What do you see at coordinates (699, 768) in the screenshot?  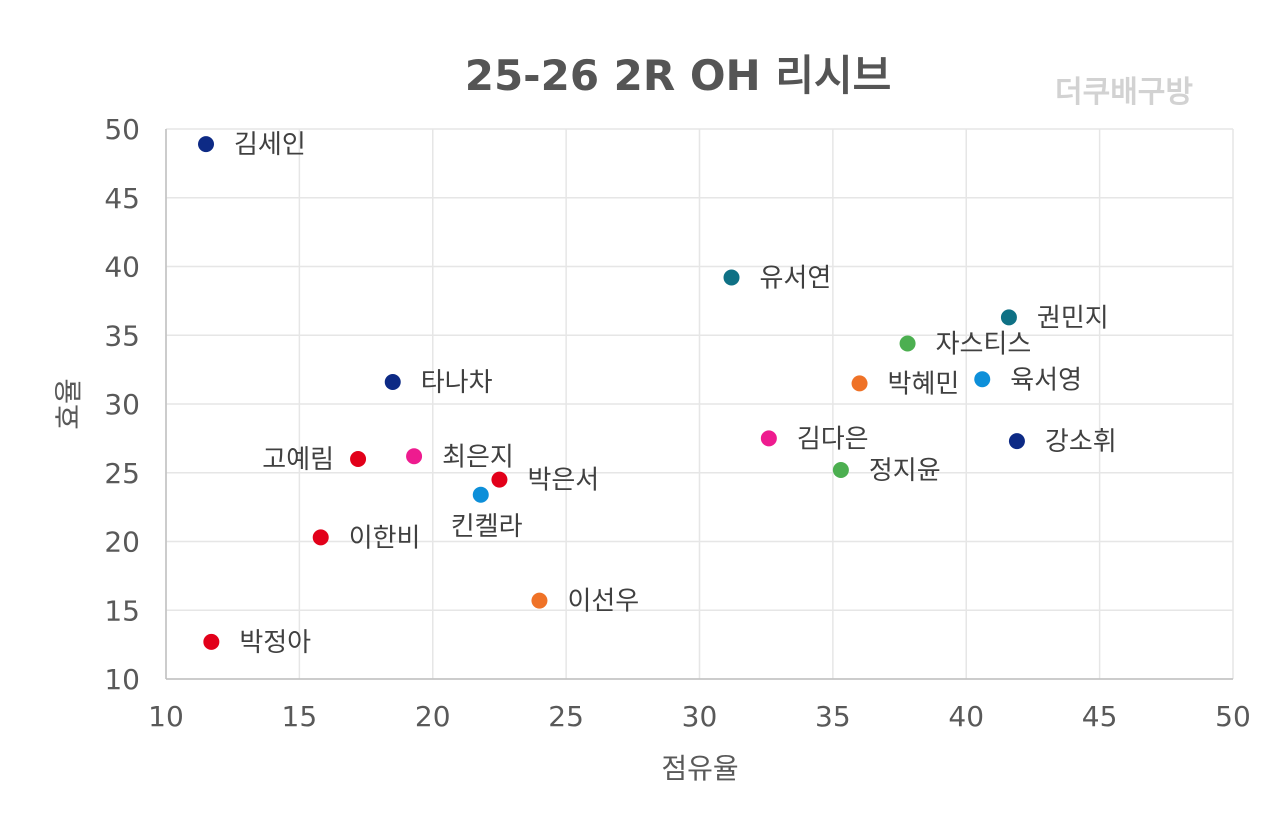 I see `x-axis-title: 점유율` at bounding box center [699, 768].